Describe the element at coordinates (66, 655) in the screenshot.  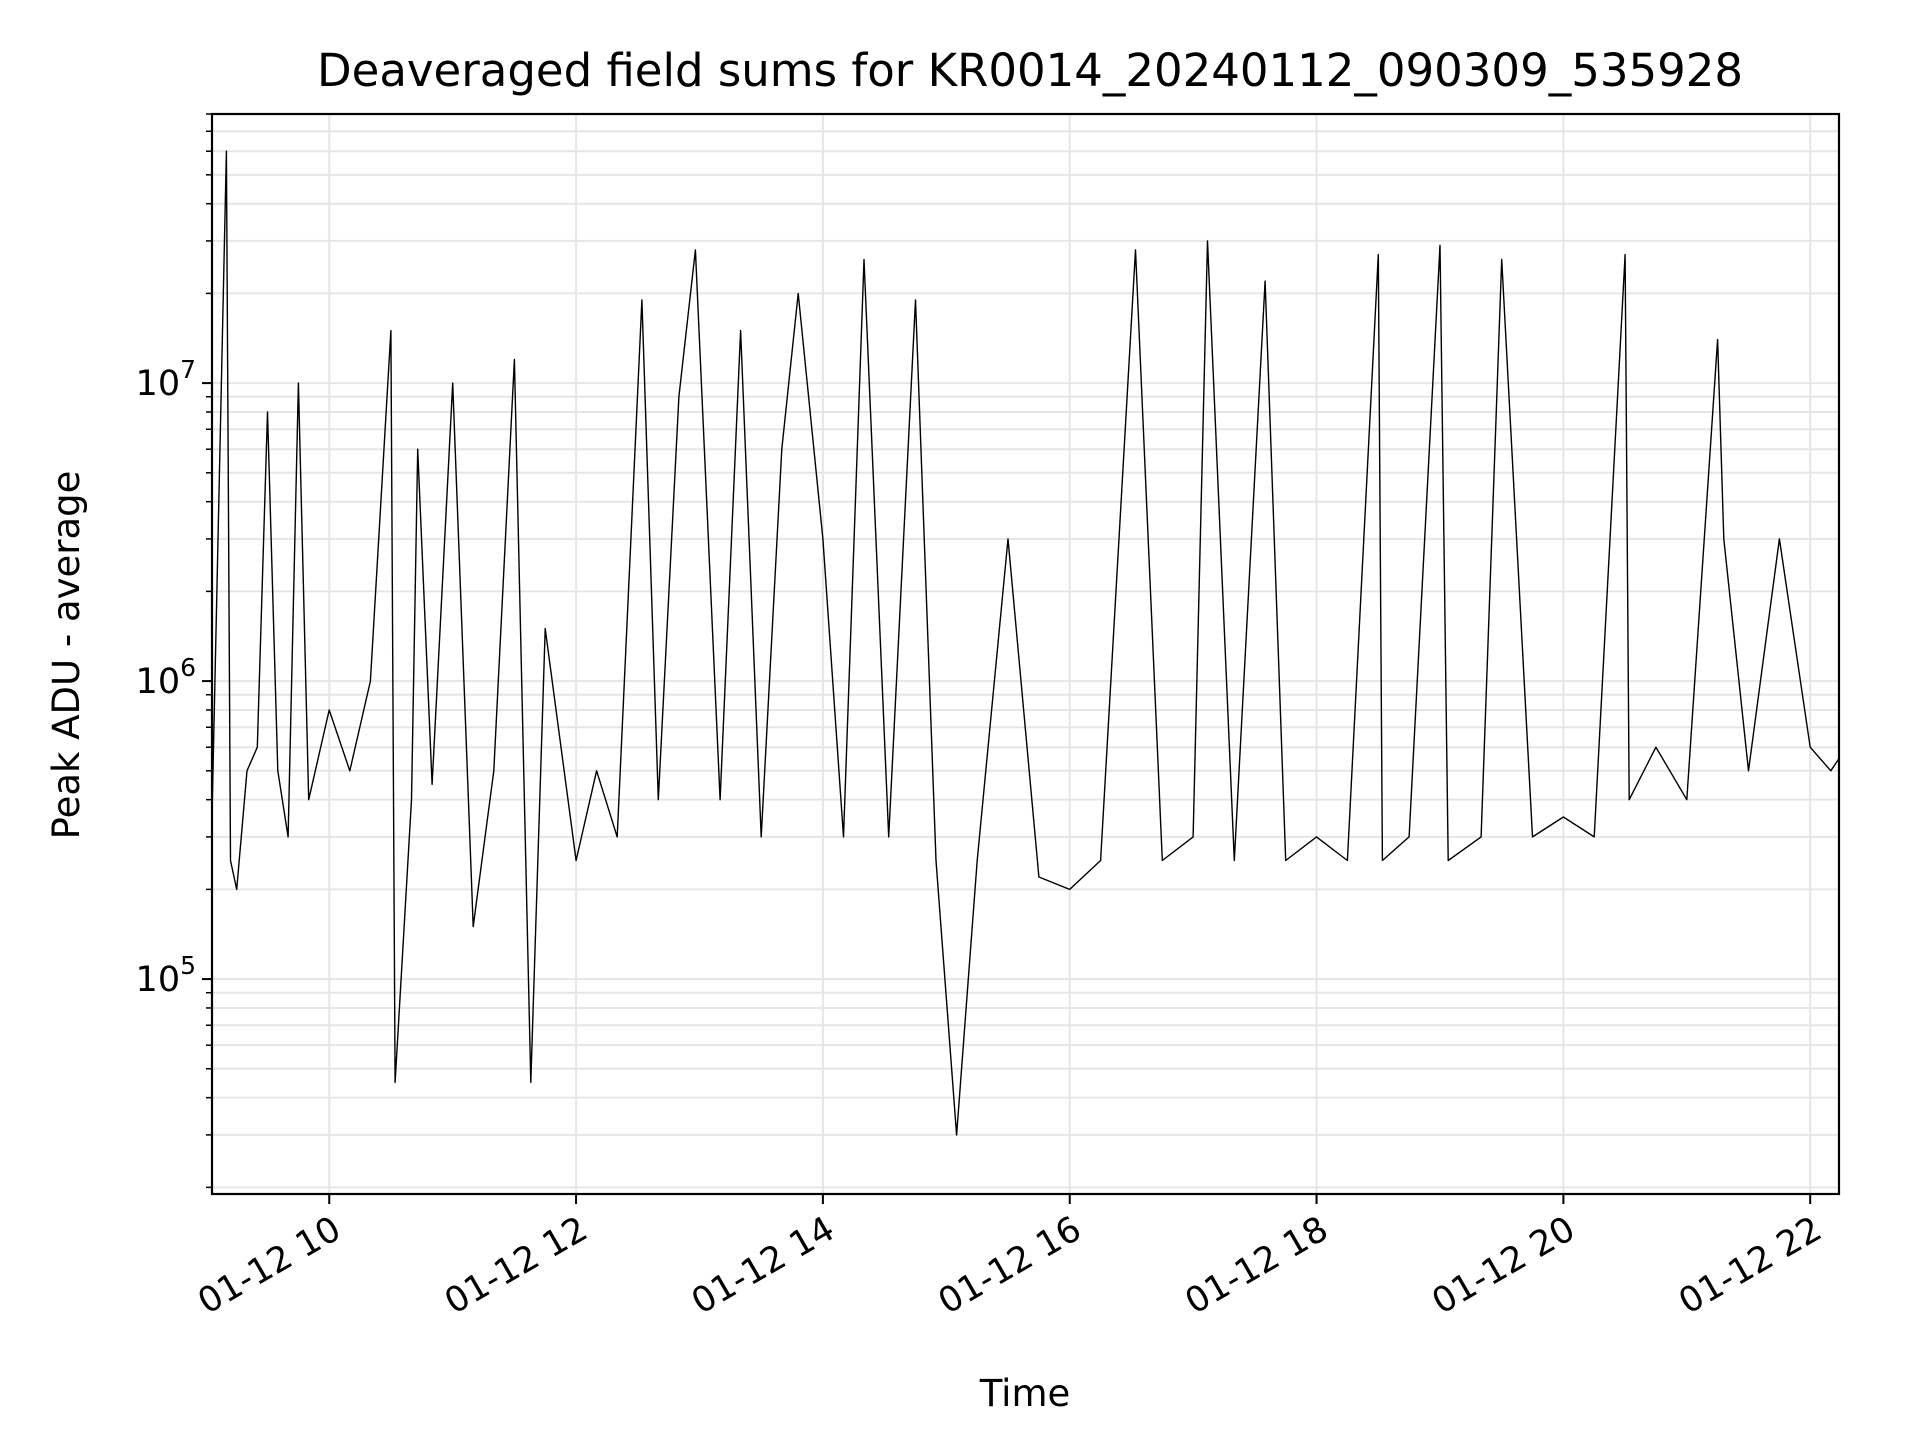
I see `y-axis-label: Peak ADU - average` at that location.